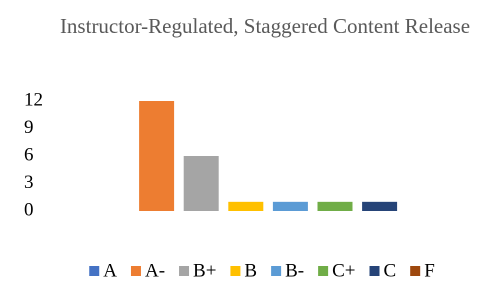  What do you see at coordinates (390, 270) in the screenshot?
I see `legend-label: C` at bounding box center [390, 270].